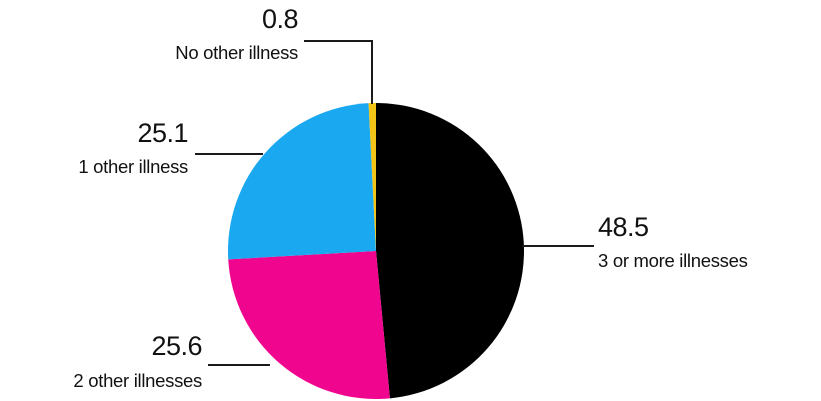 This screenshot has height=401, width=821. Describe the element at coordinates (162, 133) in the screenshot. I see `slice-value-1-other-illness: 25.1` at that location.